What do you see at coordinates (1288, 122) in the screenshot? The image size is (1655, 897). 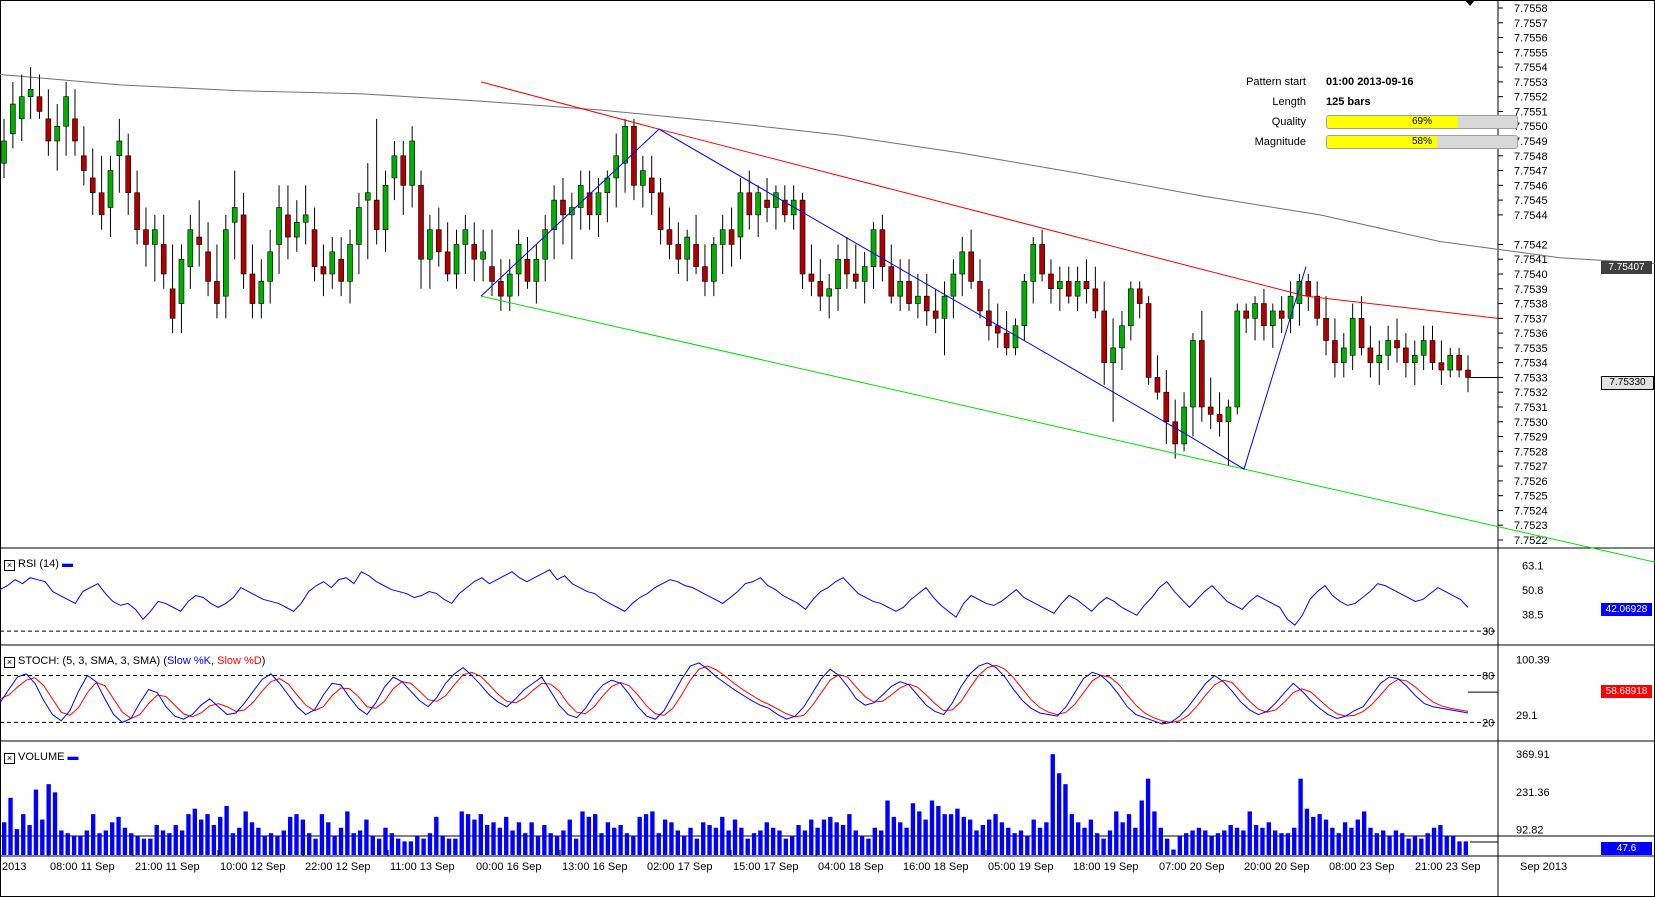 I see `quality-label: Quality` at bounding box center [1288, 122].